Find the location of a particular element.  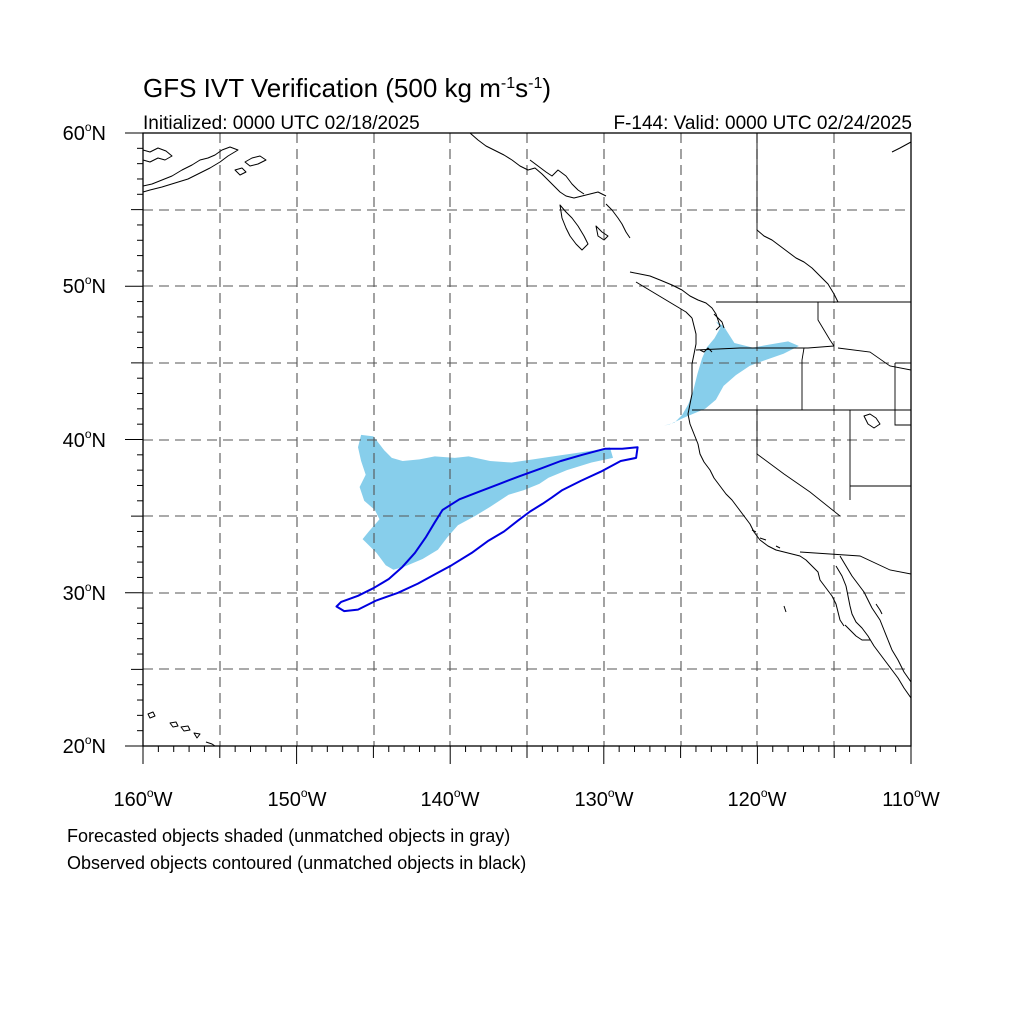

forecast-objects-layer is located at coordinates (578, 445).